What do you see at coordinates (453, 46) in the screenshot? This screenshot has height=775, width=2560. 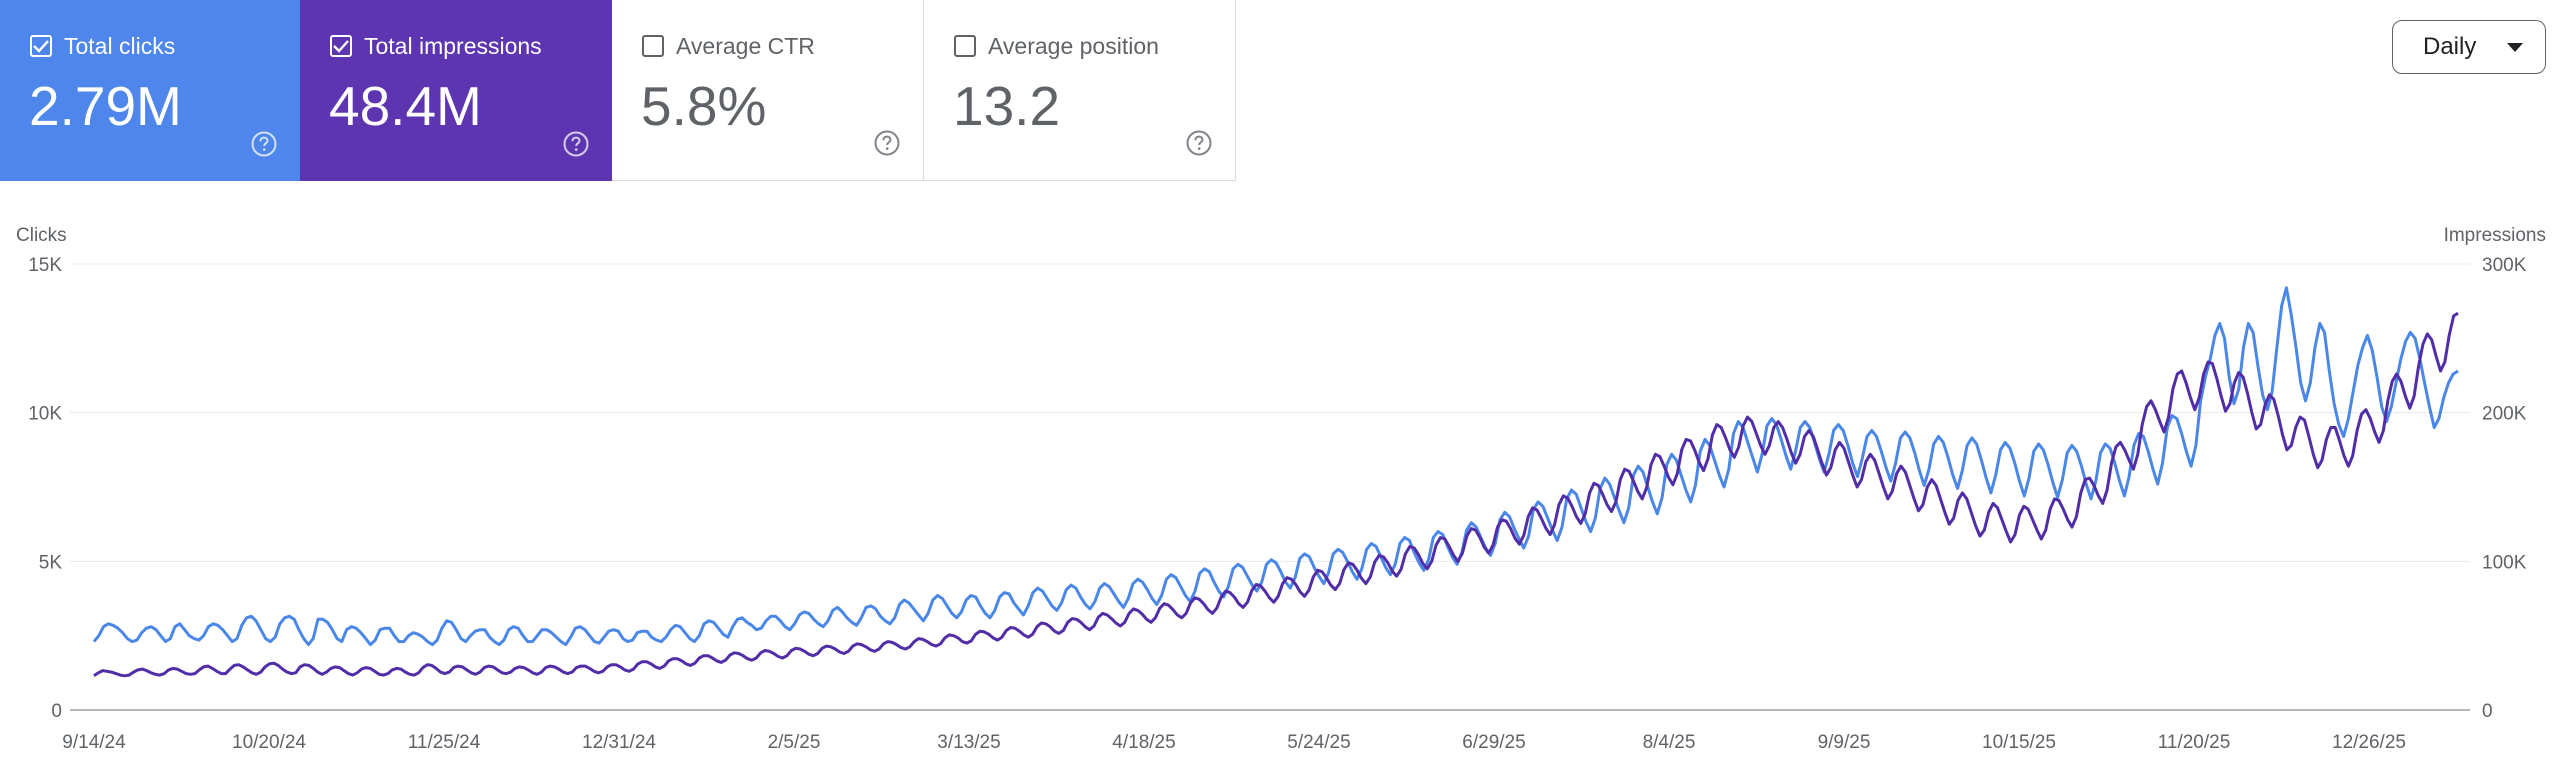 I see `metric-label: Total impressions` at bounding box center [453, 46].